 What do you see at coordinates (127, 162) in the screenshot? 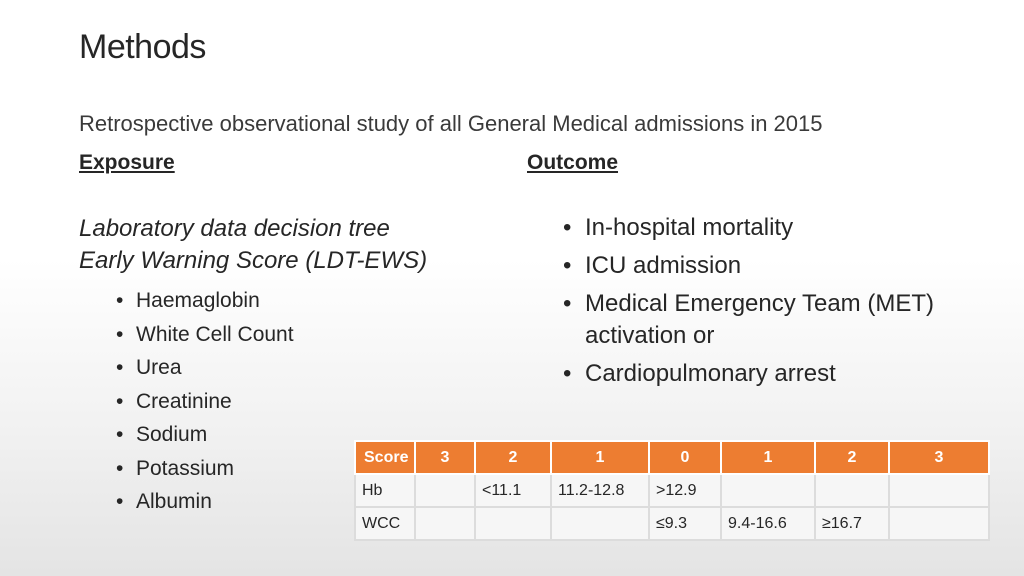
I see `exposure-heading: Exposure` at bounding box center [127, 162].